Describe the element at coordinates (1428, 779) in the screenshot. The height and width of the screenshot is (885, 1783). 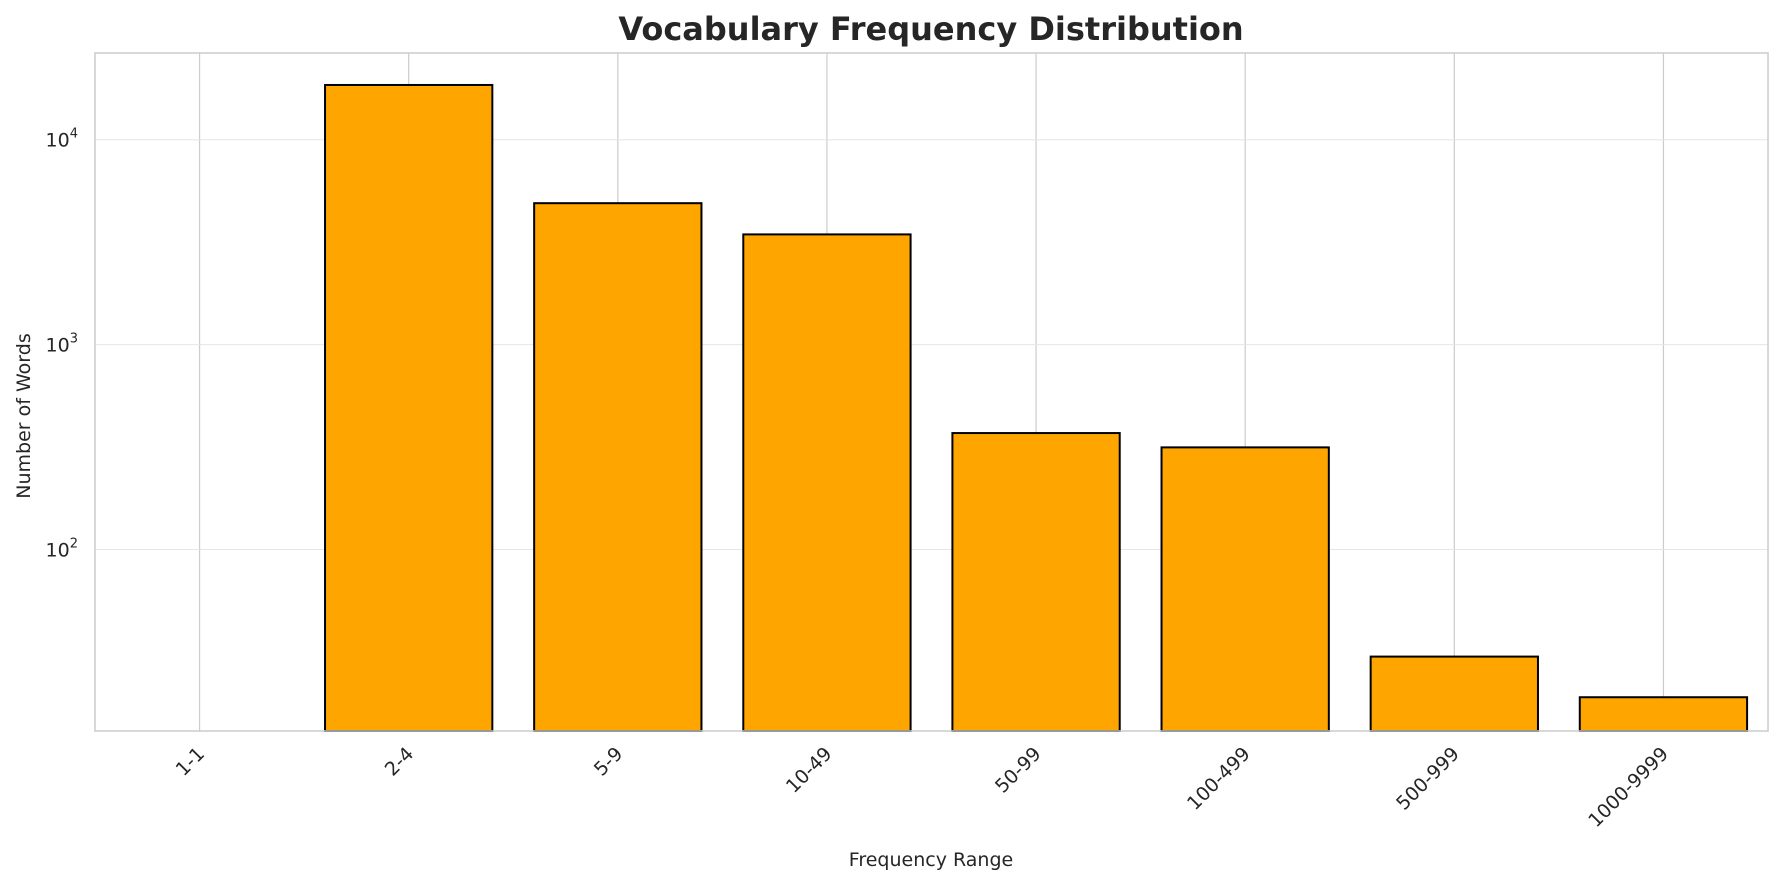
I see `x-tick-label: 500-999` at that location.